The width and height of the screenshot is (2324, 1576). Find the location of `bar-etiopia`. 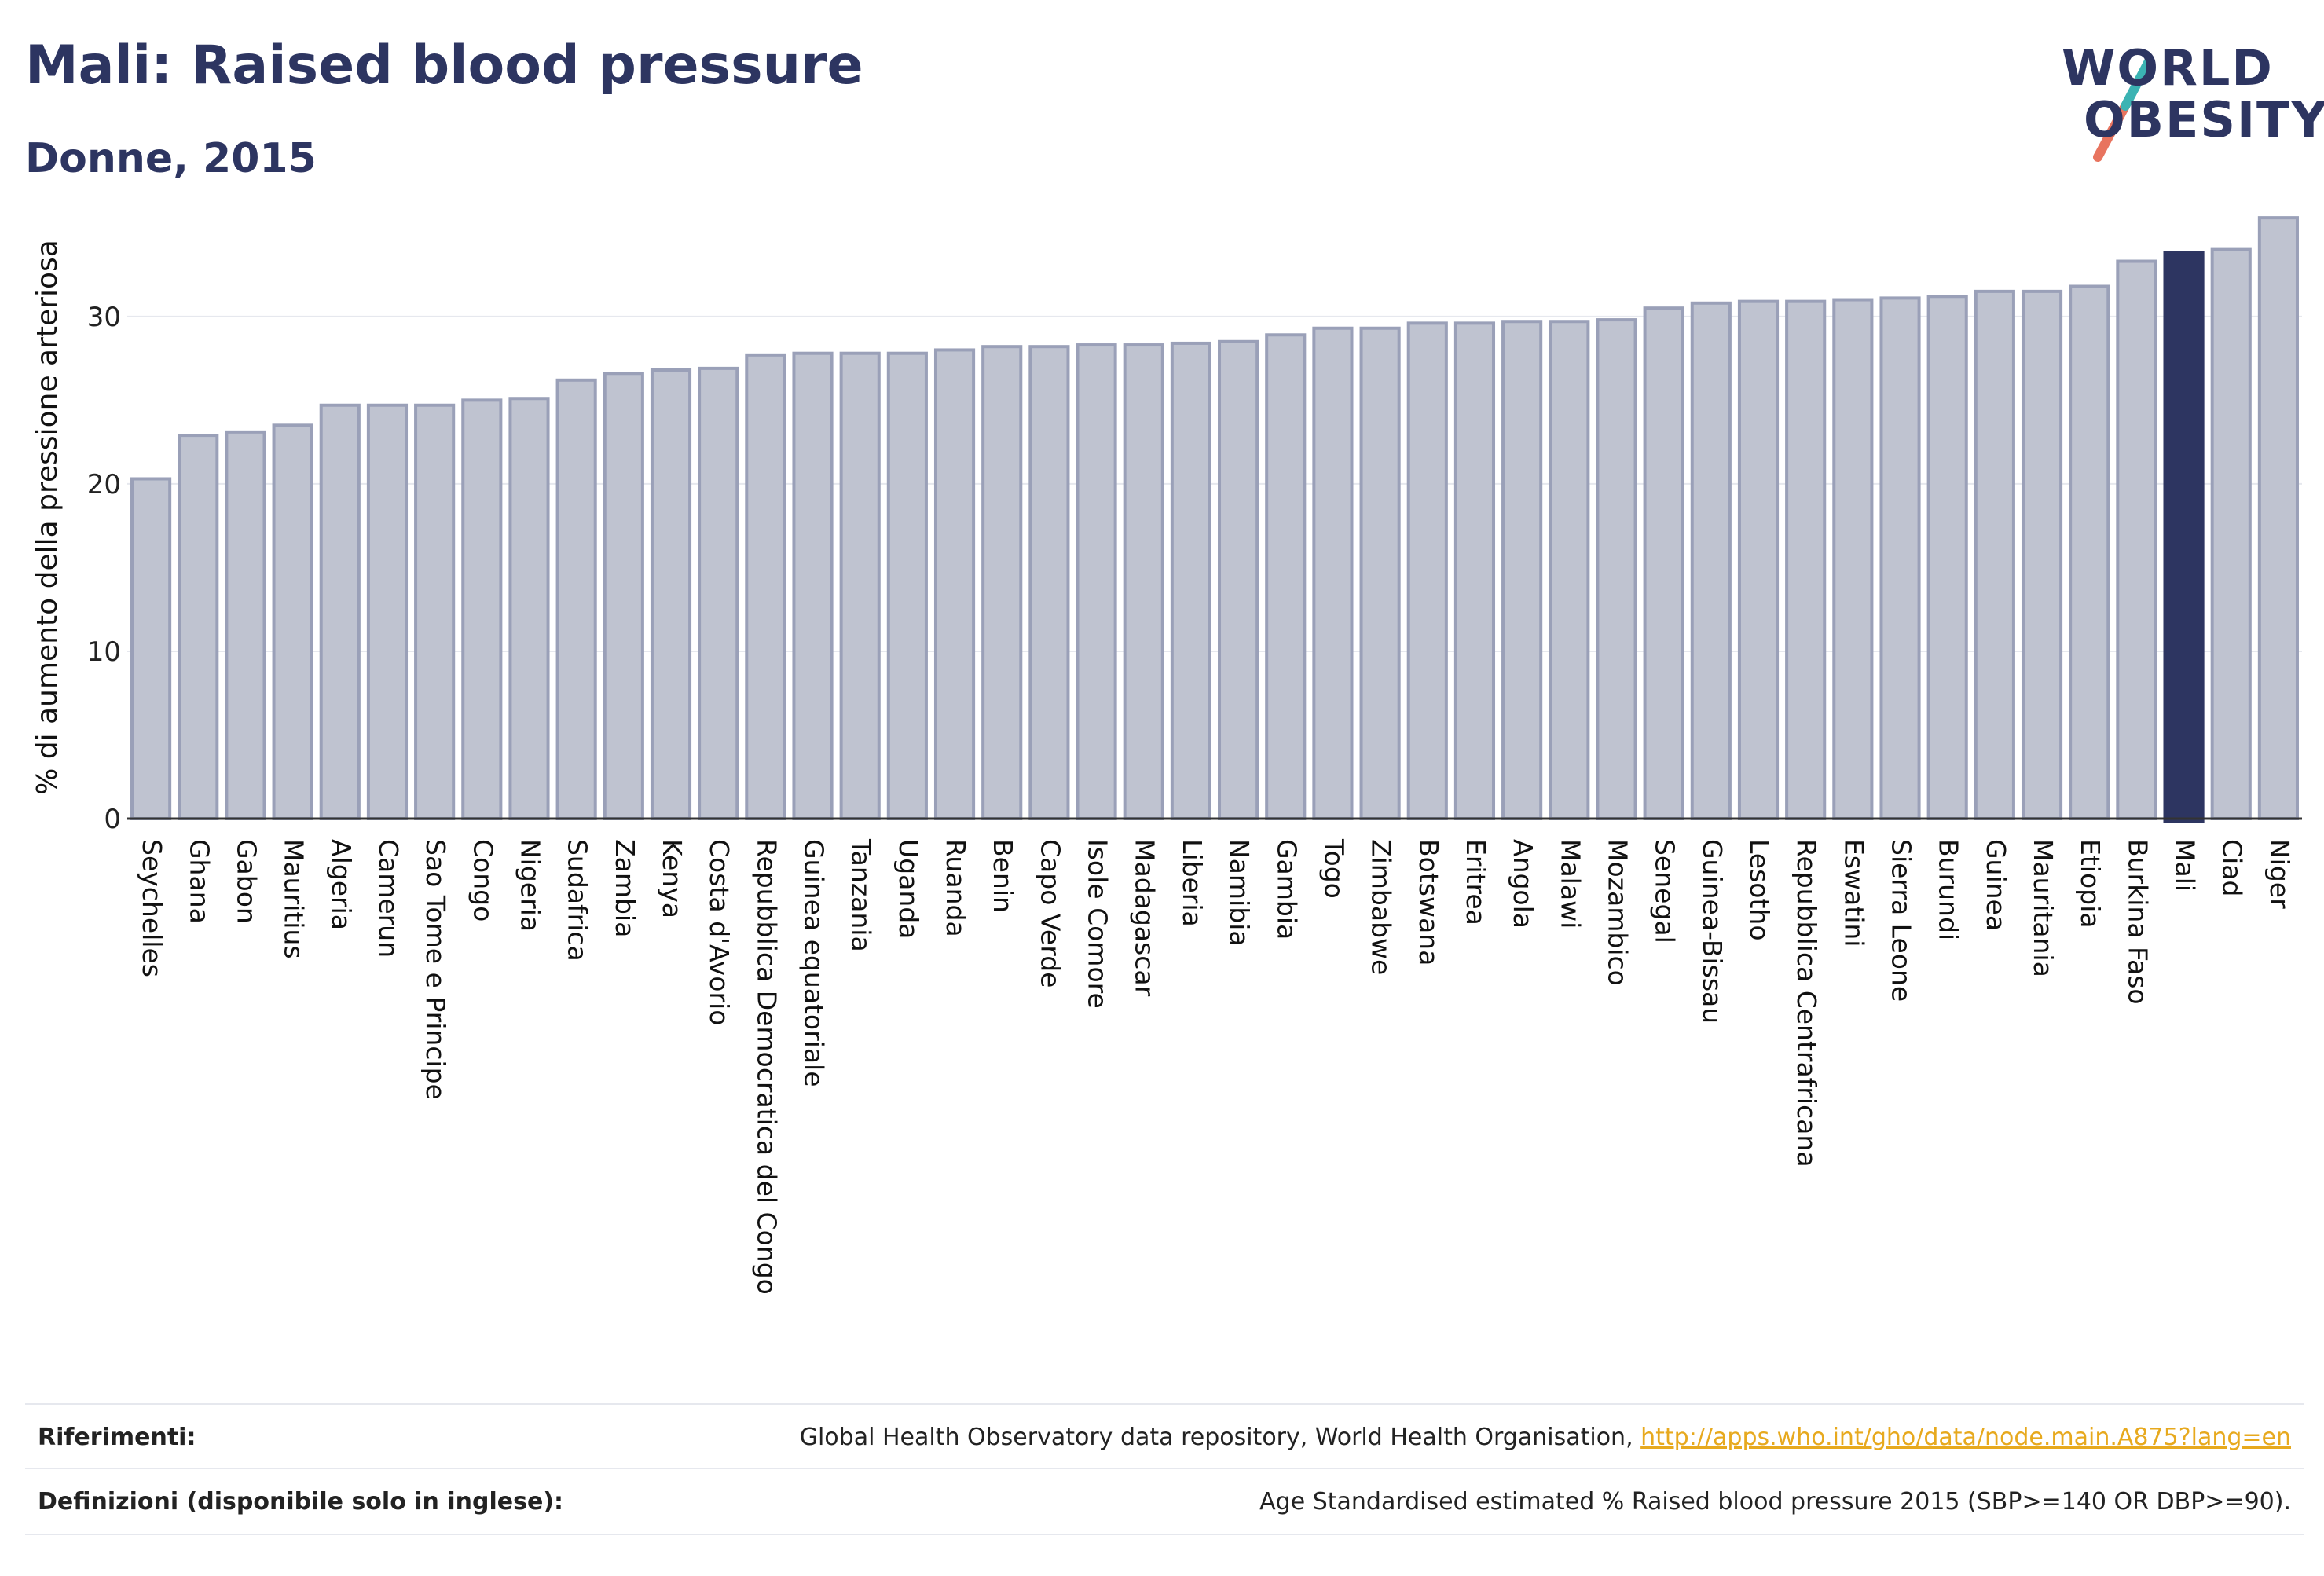

bar-etiopia is located at coordinates (2089, 552).